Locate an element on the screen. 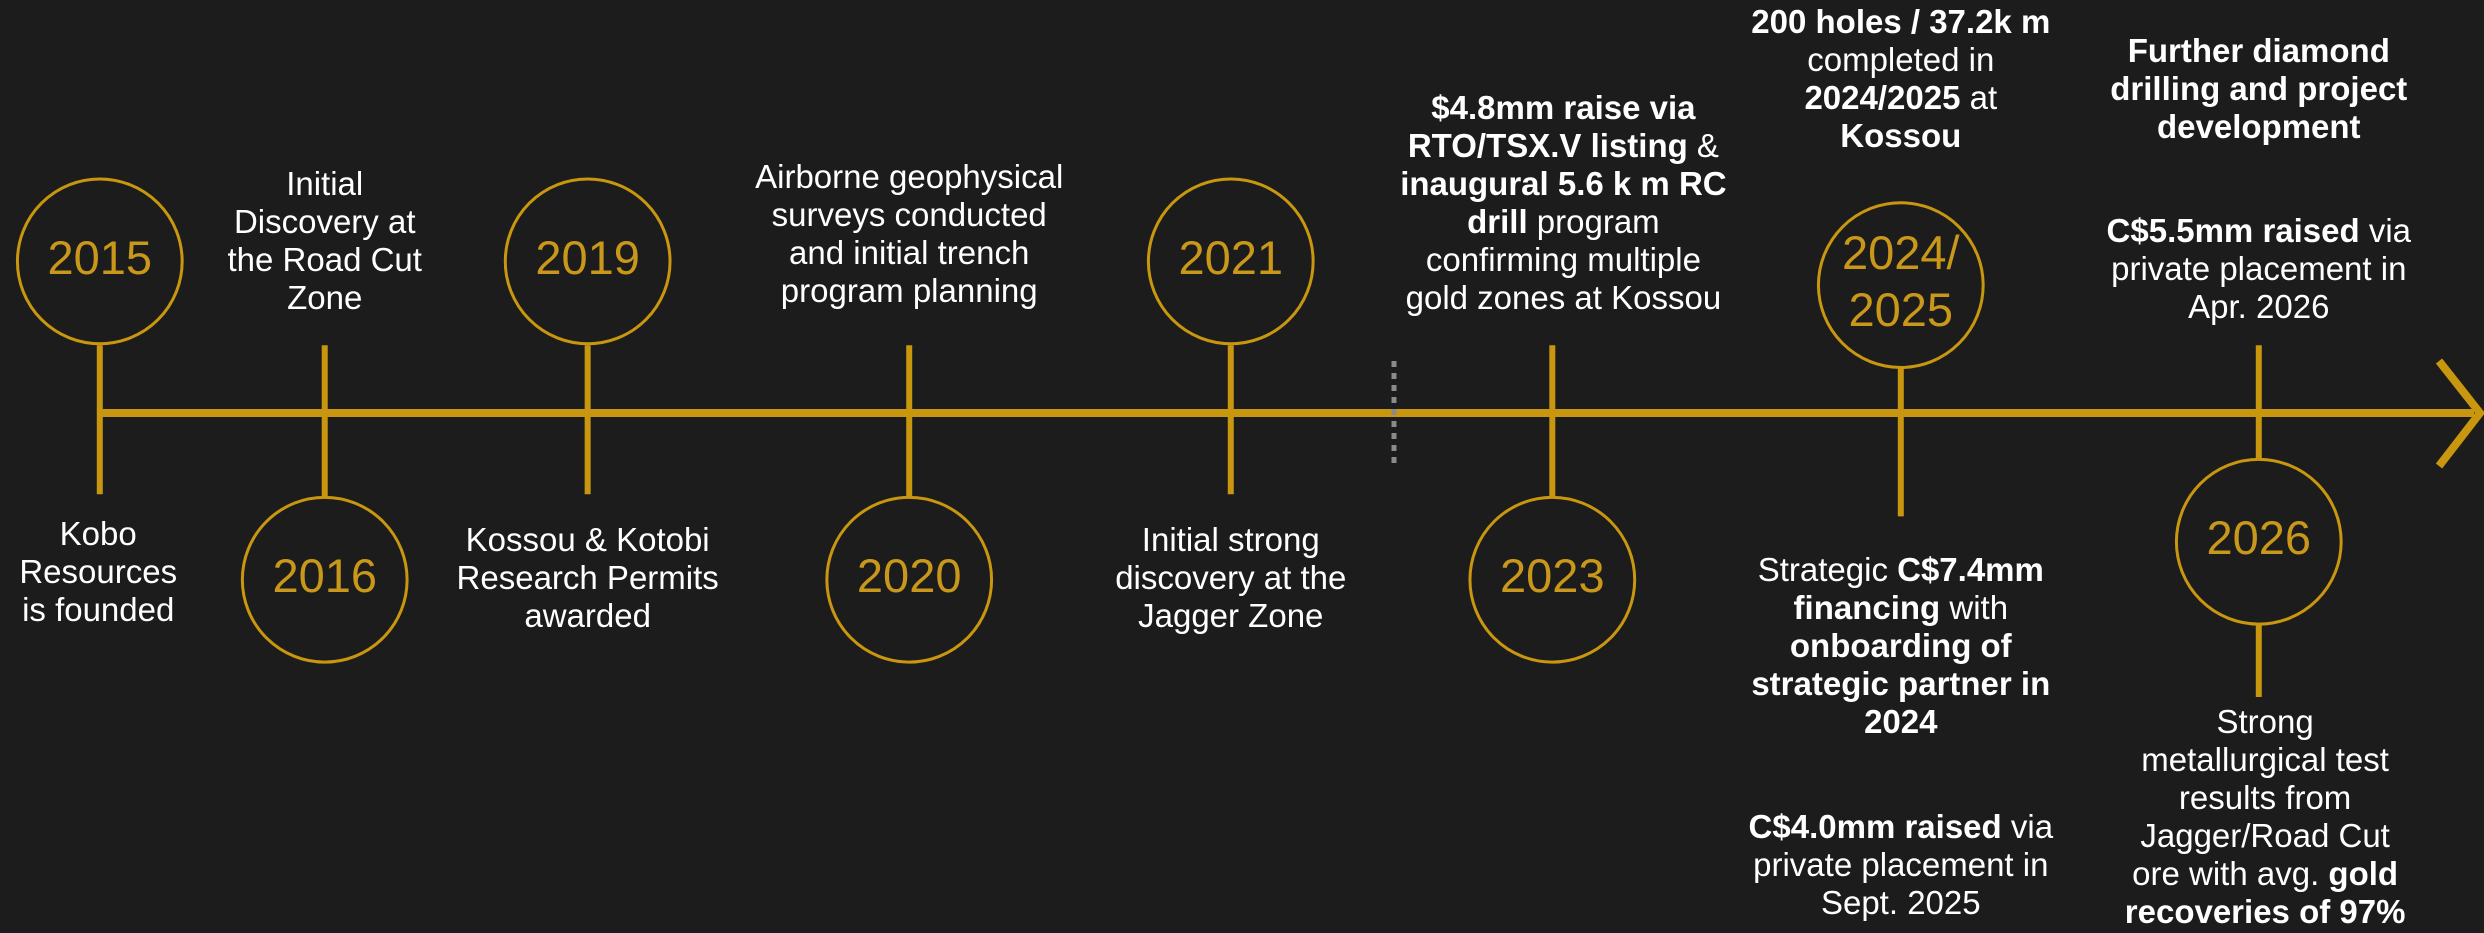 Image resolution: width=2484 pixels, height=933 pixels. note-line: Resources is located at coordinates (154, 572).